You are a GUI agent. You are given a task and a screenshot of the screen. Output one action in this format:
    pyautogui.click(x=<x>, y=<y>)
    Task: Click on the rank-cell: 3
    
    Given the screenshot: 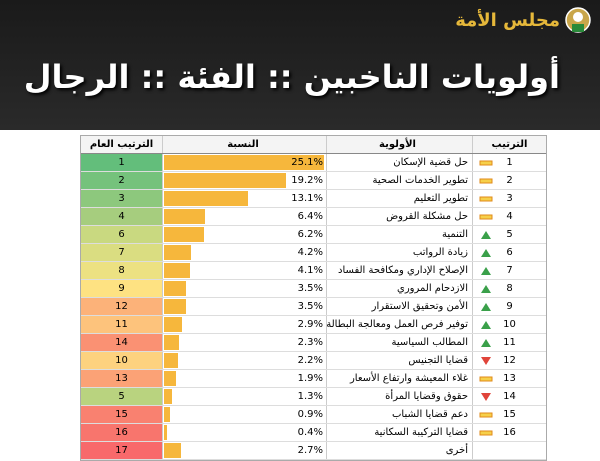 What is the action you would take?
    pyautogui.click(x=509, y=198)
    